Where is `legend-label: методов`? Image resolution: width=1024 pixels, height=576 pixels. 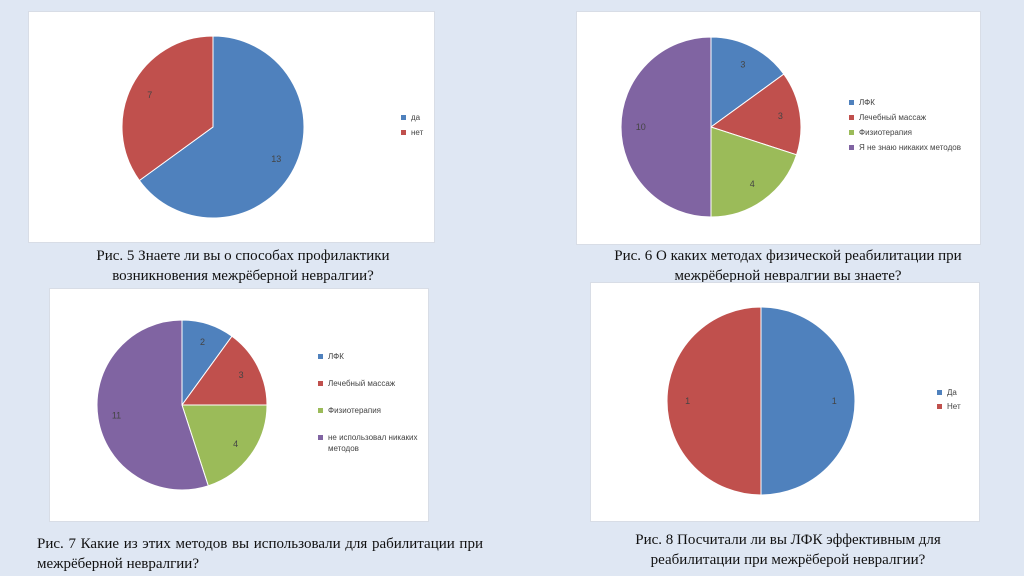 legend-label: методов is located at coordinates (343, 448).